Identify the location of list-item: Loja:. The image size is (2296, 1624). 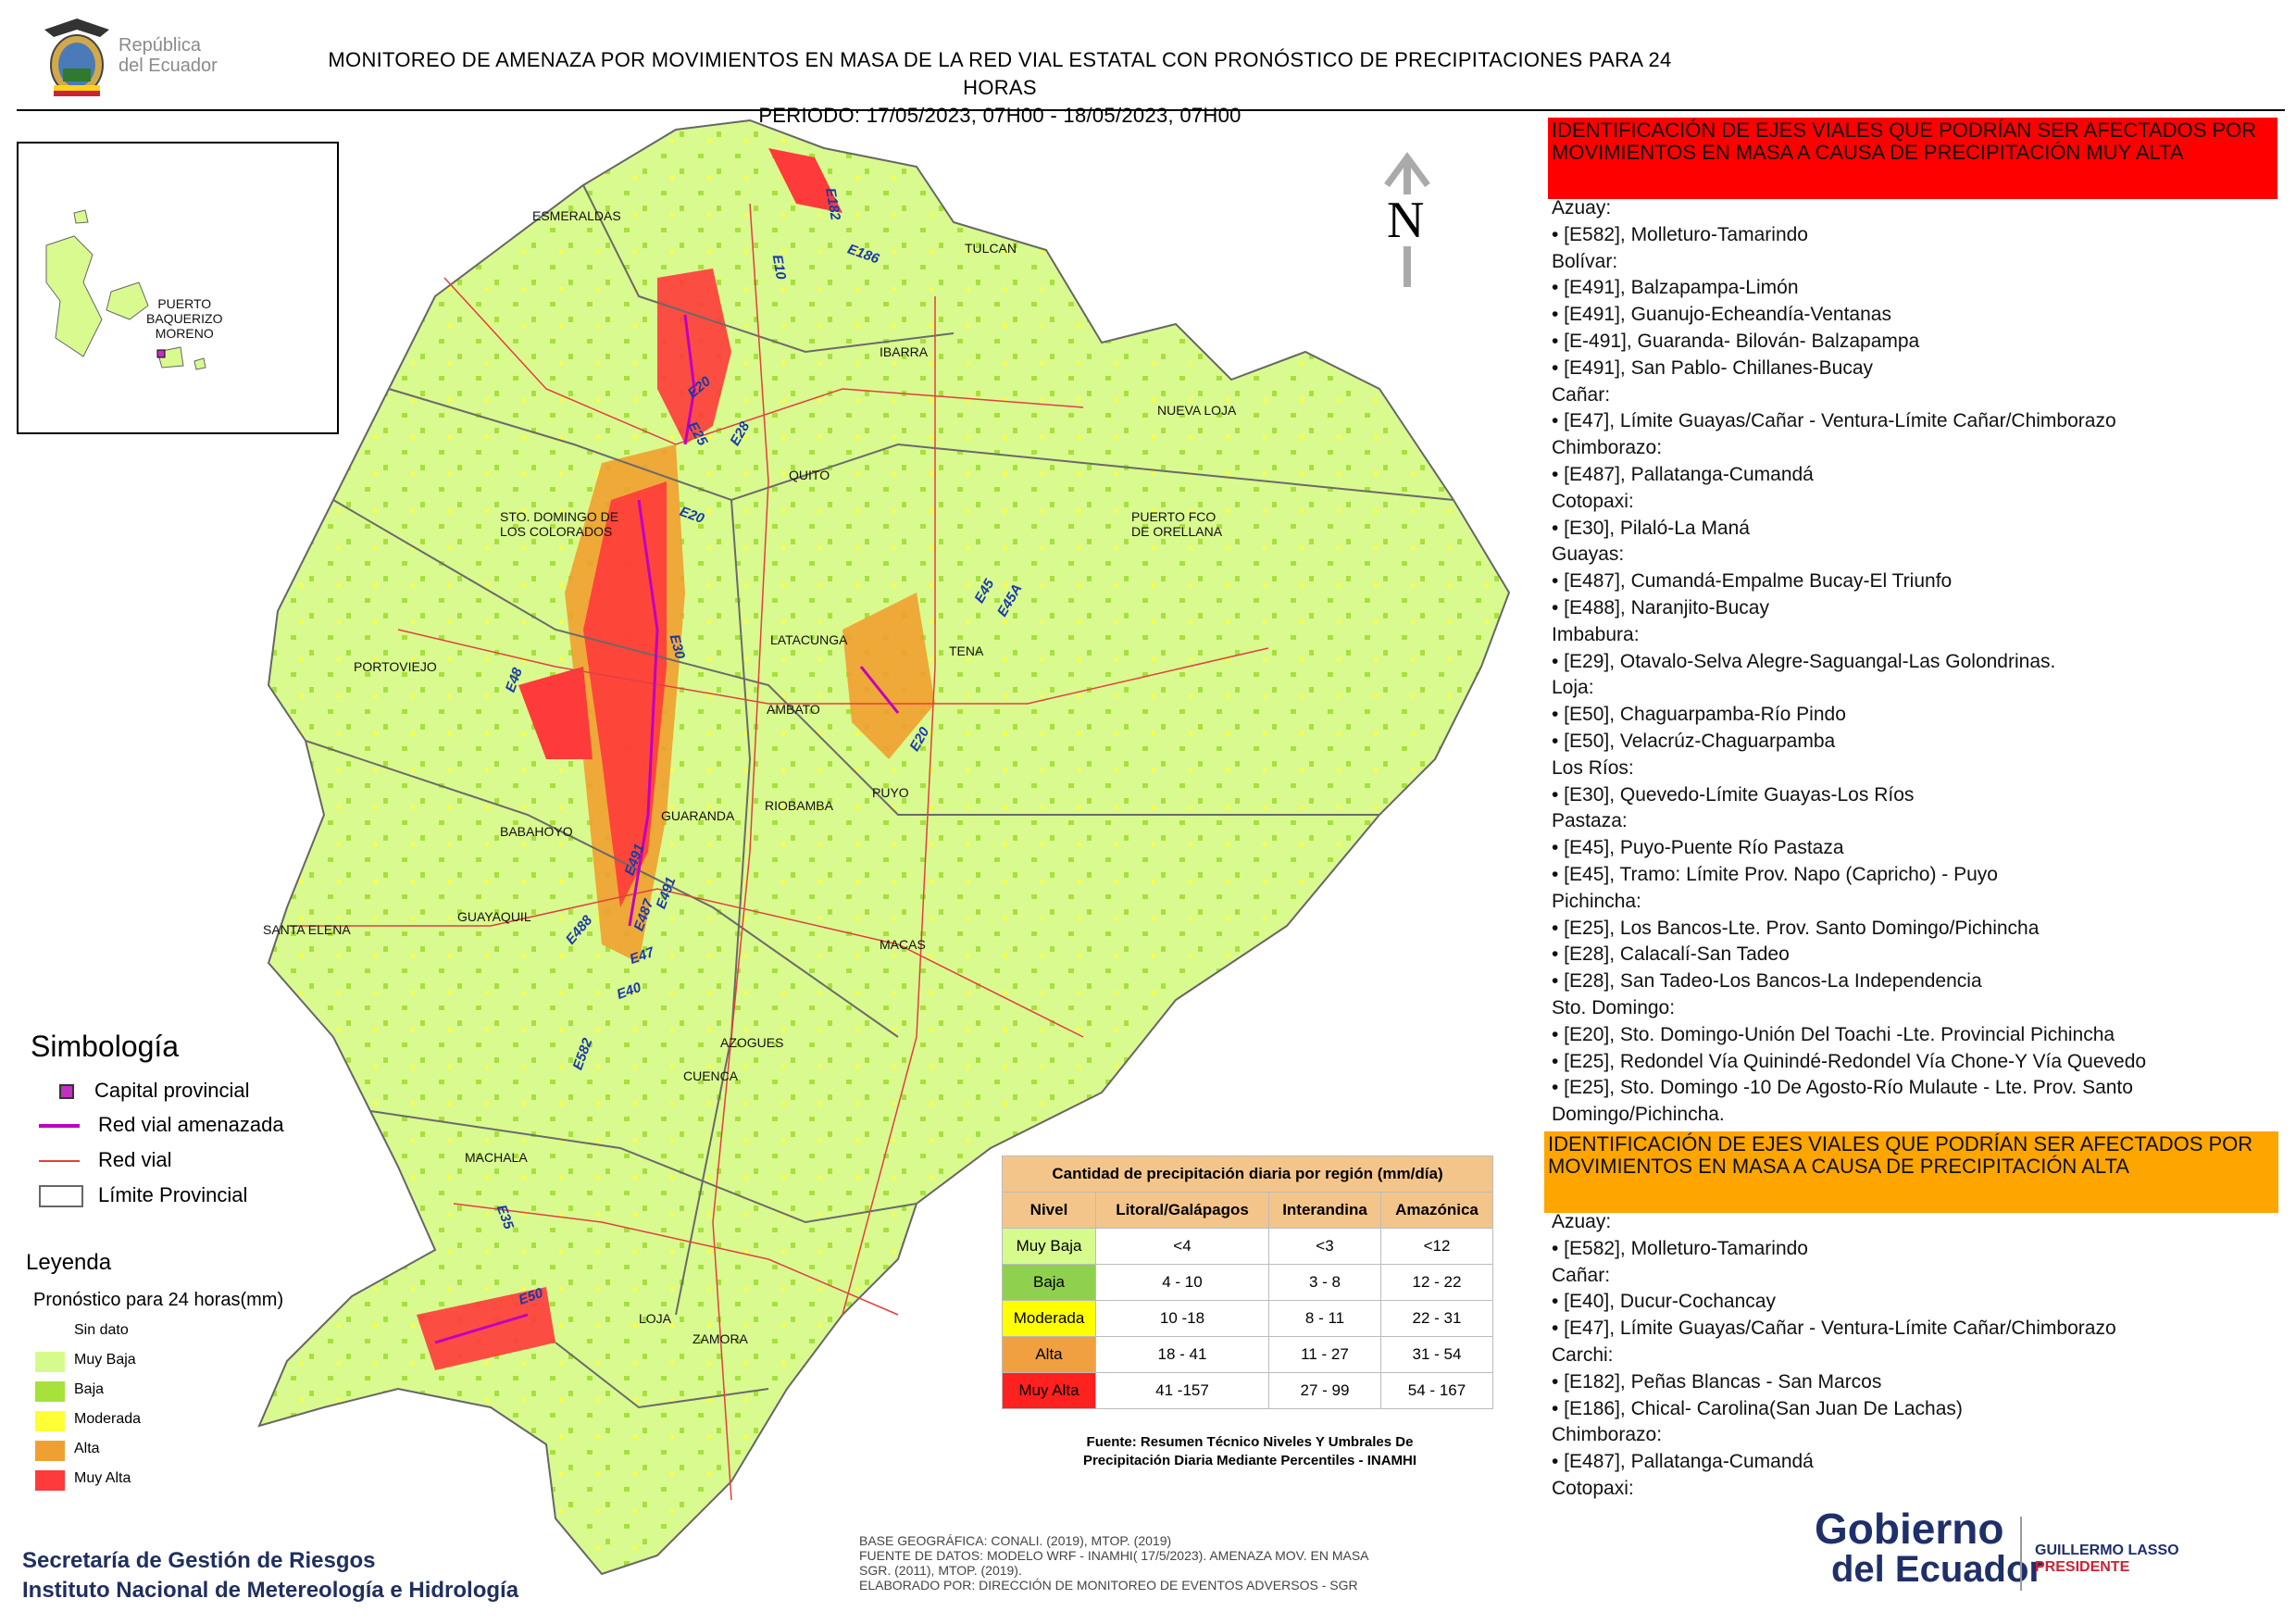
(1573, 688).